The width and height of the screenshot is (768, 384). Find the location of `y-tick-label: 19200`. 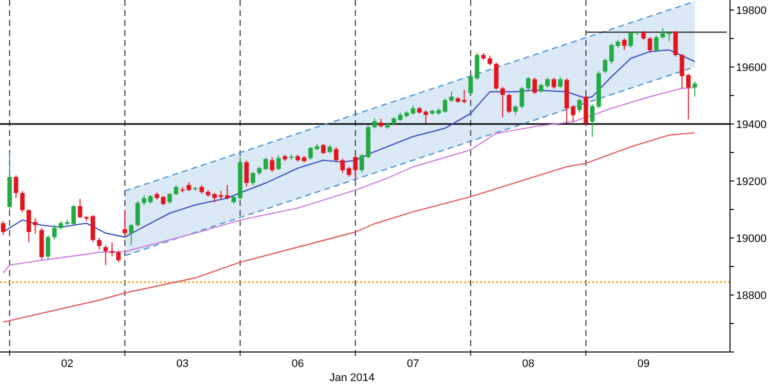

y-tick-label: 19200 is located at coordinates (751, 182).